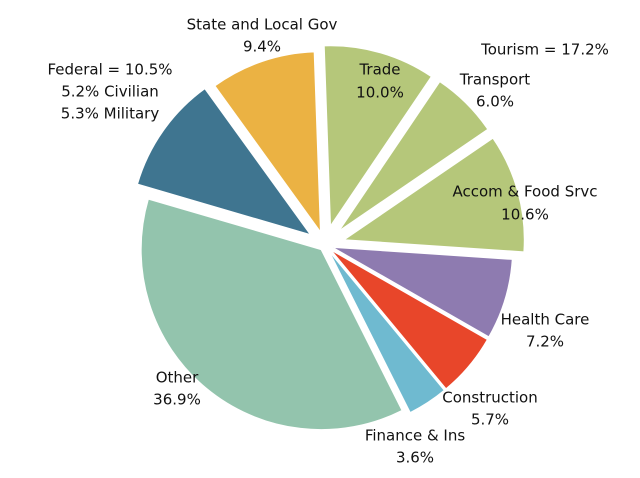  What do you see at coordinates (109, 70) in the screenshot?
I see `slice-label: Federal = 10.5%` at bounding box center [109, 70].